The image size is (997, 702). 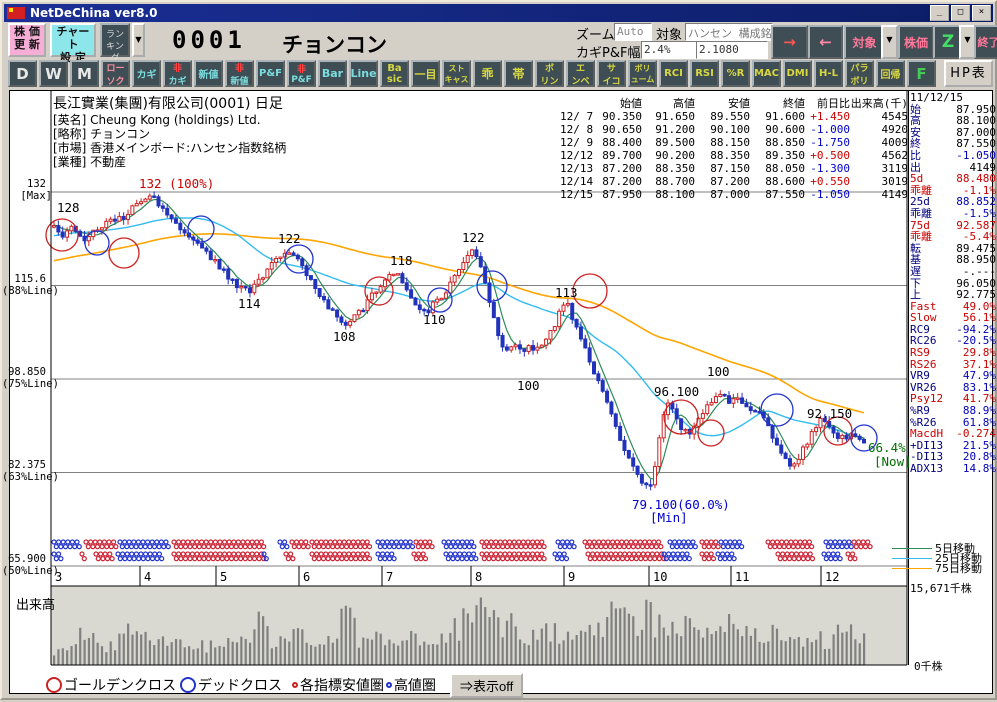 I want to click on toolbar-button-label: スト, so click(x=457, y=68).